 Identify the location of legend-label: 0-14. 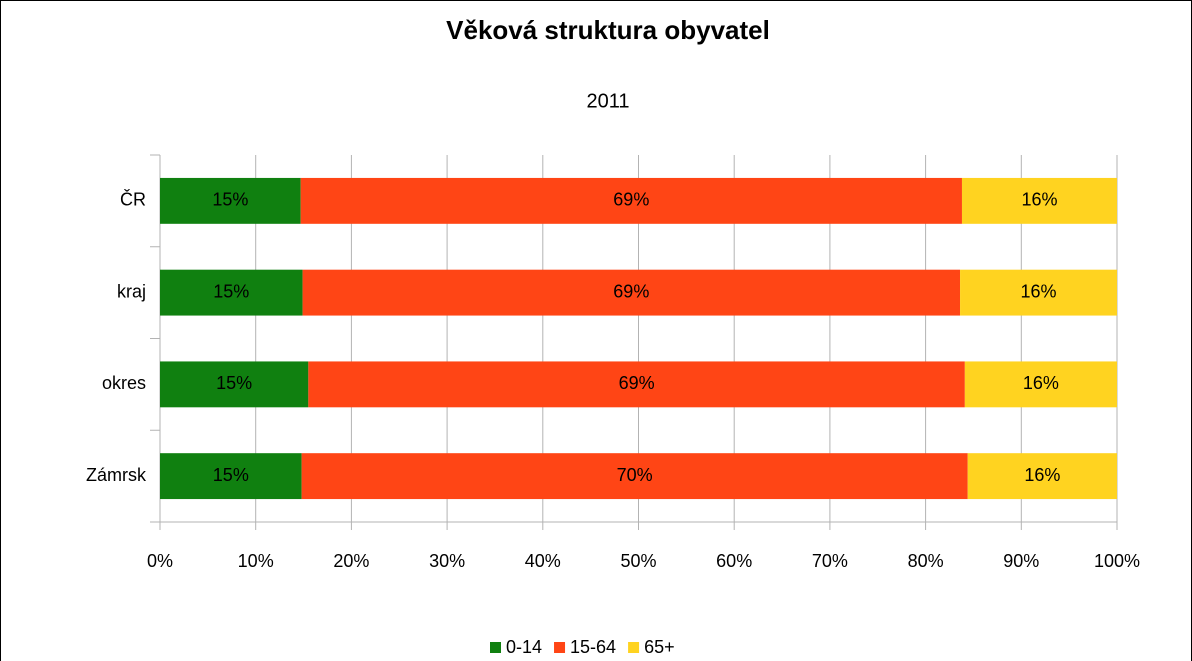
(524, 647).